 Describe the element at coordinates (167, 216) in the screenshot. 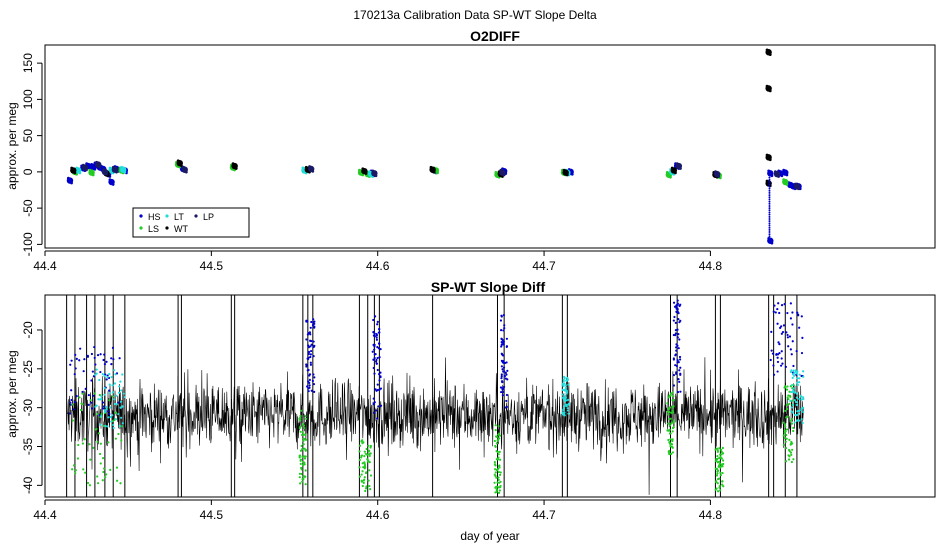

I see `legend-marker-lt` at that location.